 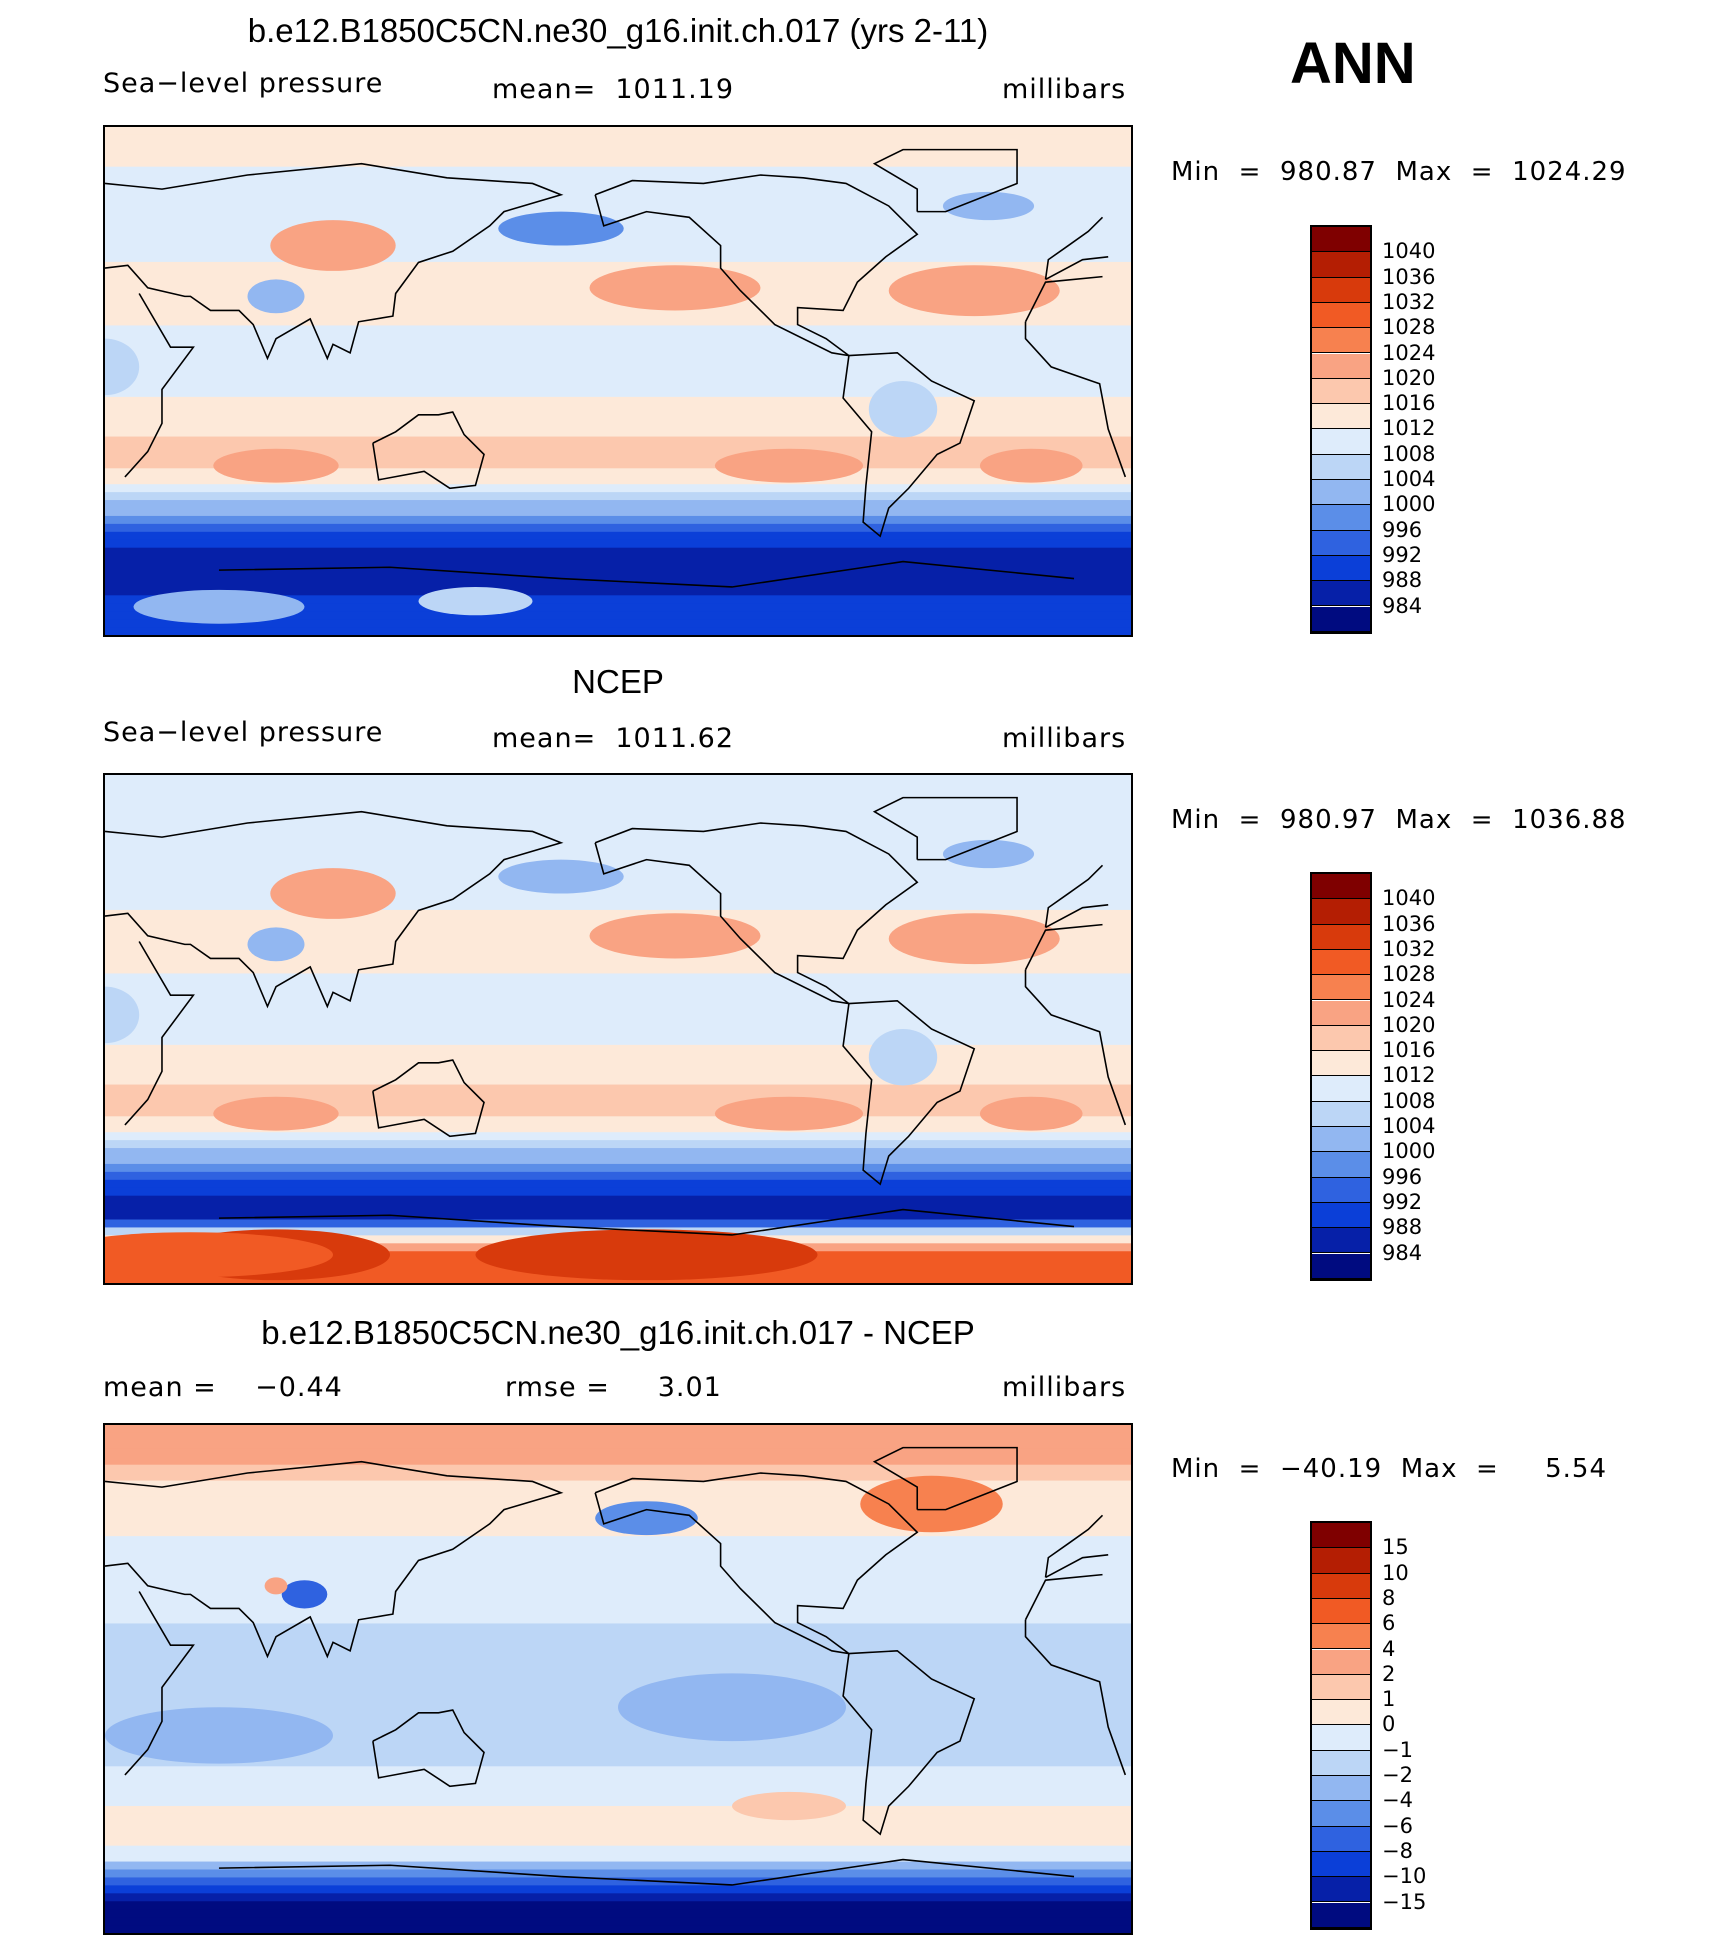 I want to click on colorbar-tick-label: 984, so click(x=1402, y=605).